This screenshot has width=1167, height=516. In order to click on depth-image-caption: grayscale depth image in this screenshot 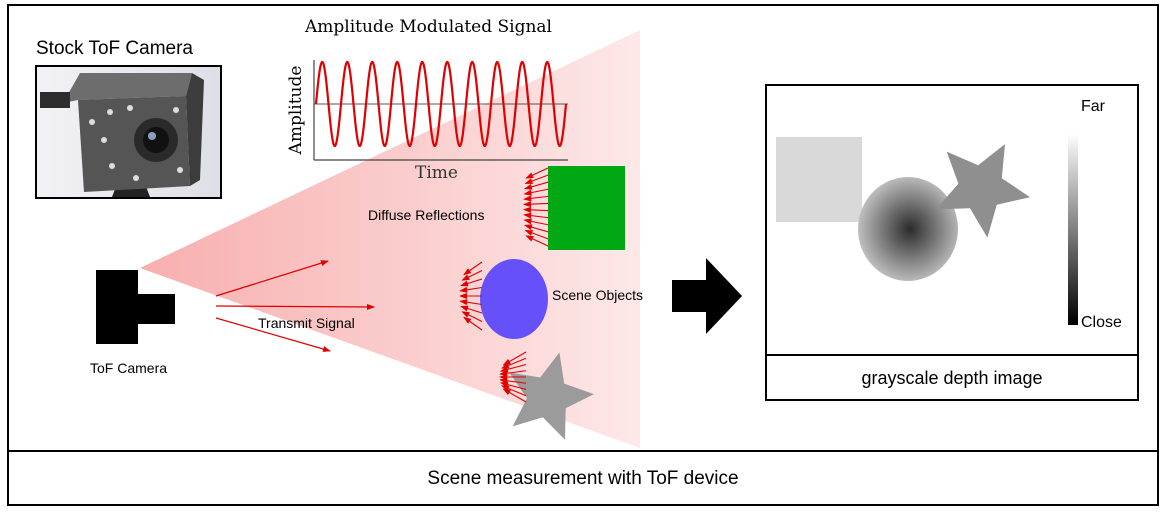, I will do `click(952, 378)`.